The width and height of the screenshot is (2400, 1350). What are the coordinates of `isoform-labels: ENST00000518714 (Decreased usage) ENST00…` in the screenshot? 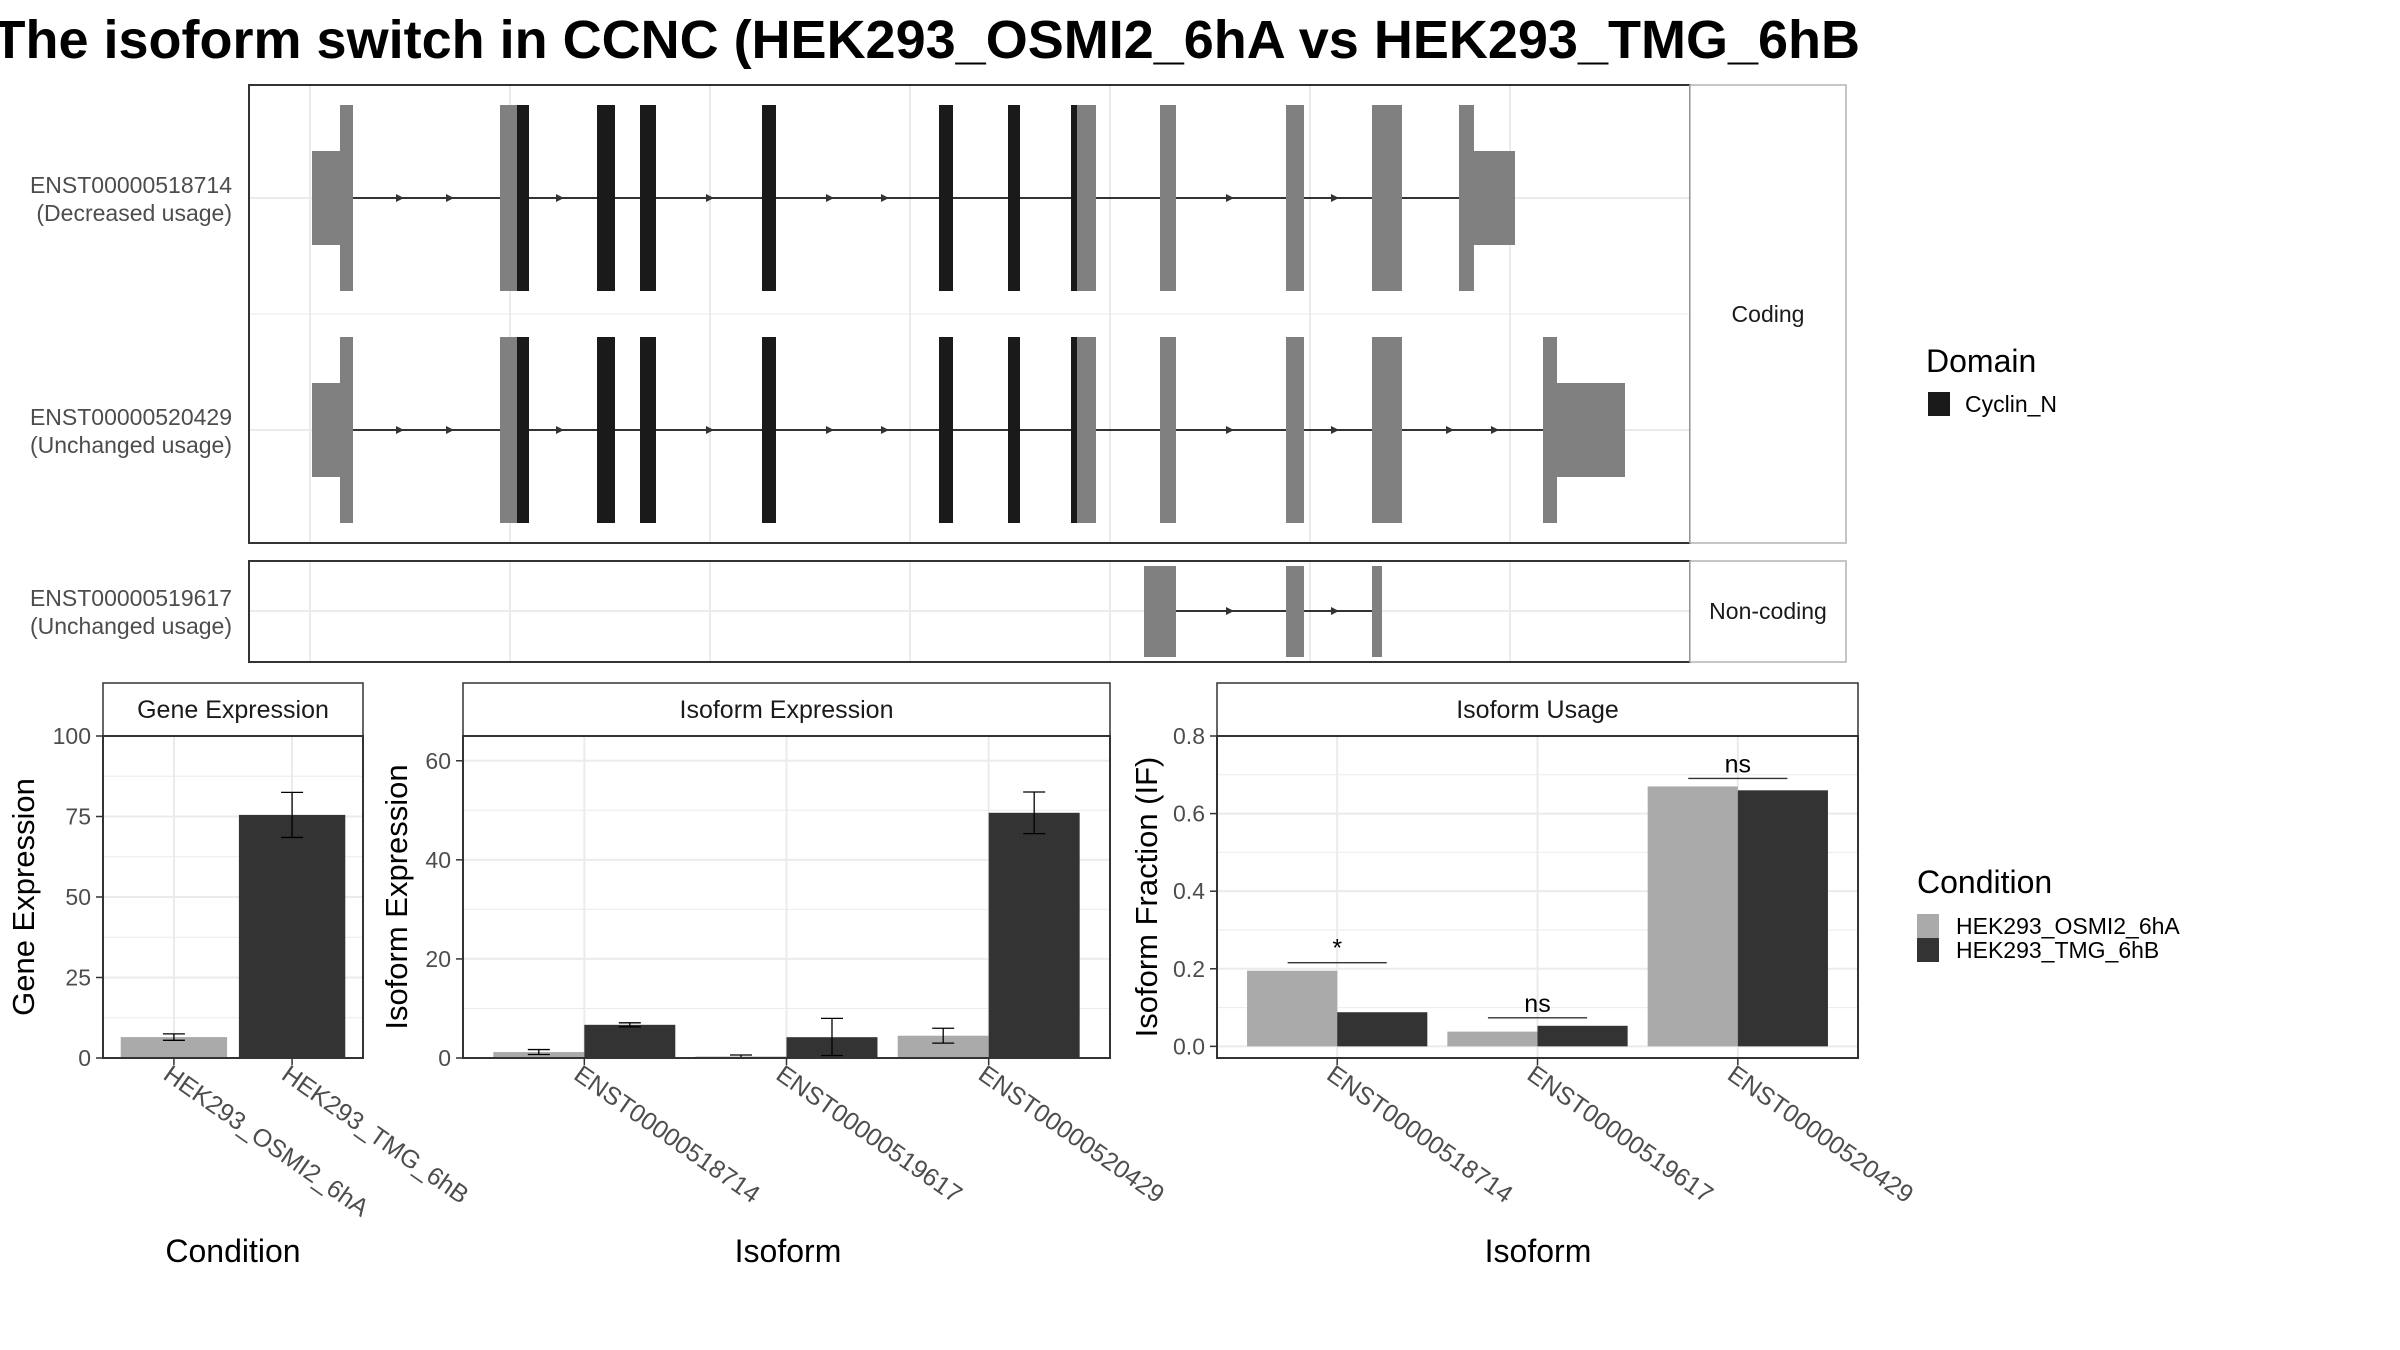 It's located at (131, 405).